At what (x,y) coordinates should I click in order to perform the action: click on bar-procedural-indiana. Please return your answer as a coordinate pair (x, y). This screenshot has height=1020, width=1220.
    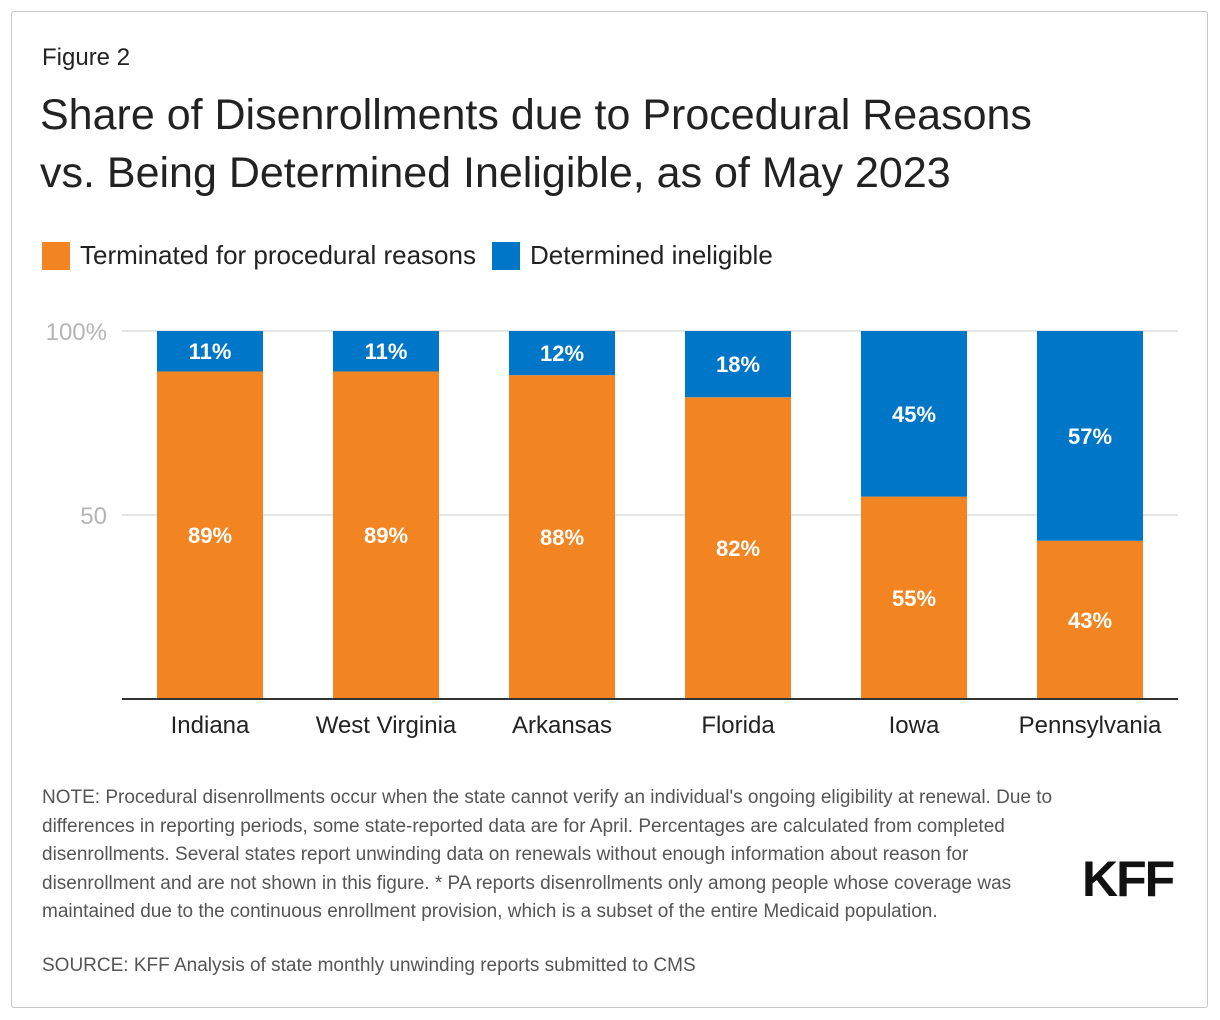
    Looking at the image, I should click on (210, 535).